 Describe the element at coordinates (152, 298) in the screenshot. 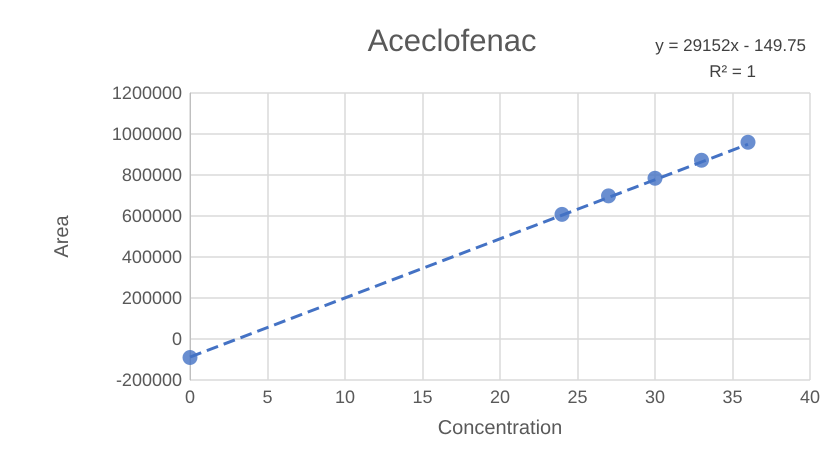

I see `y-tick-label: 200000` at that location.